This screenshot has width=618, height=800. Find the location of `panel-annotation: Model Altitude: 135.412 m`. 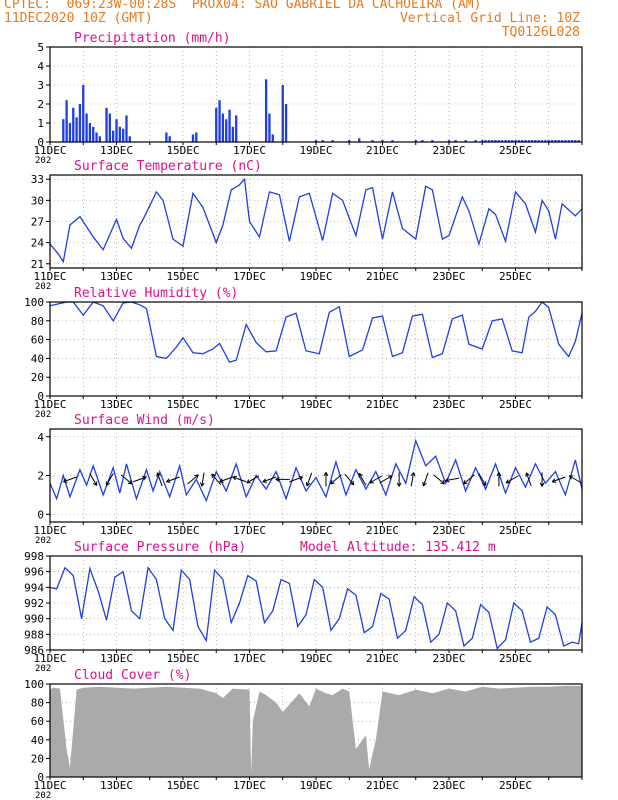

panel-annotation: Model Altitude: 135.412 m is located at coordinates (398, 547).